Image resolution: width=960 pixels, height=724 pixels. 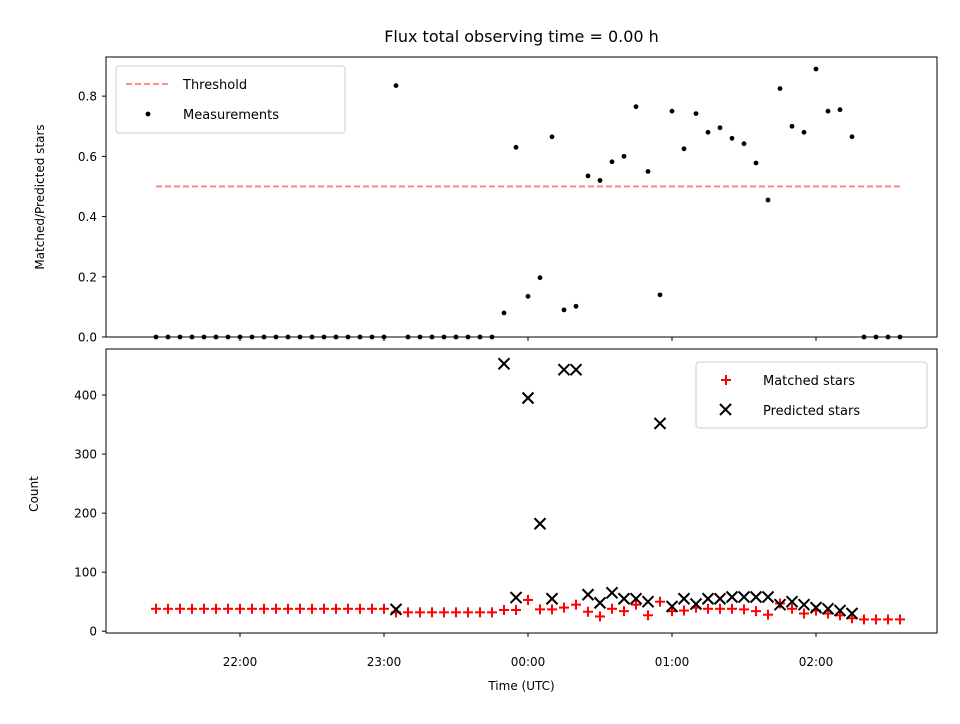 I want to click on legend-matched-swatch, so click(x=726, y=380).